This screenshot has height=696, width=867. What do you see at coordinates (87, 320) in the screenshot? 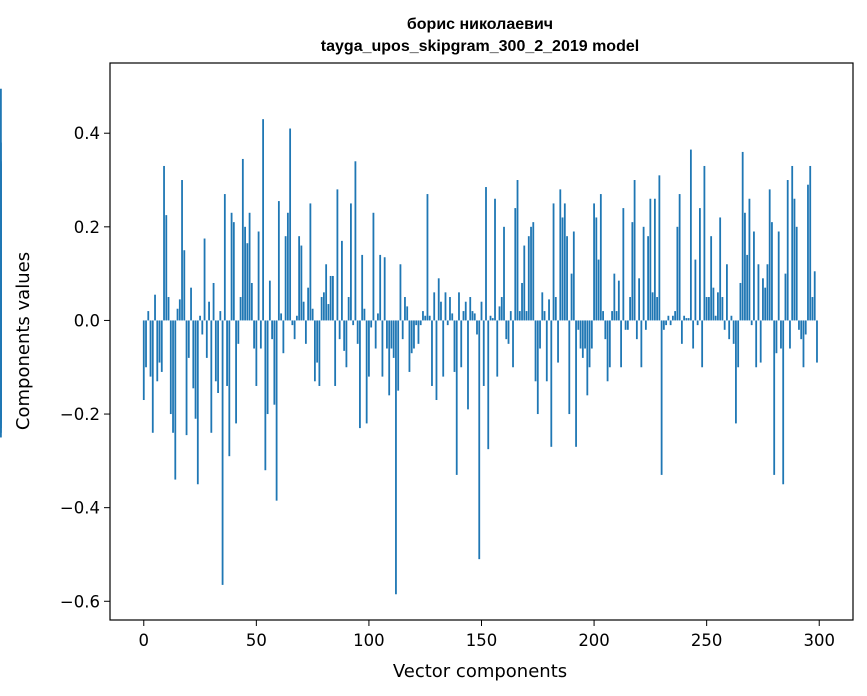
I see `y-tick-label-3: 0.0` at bounding box center [87, 320].